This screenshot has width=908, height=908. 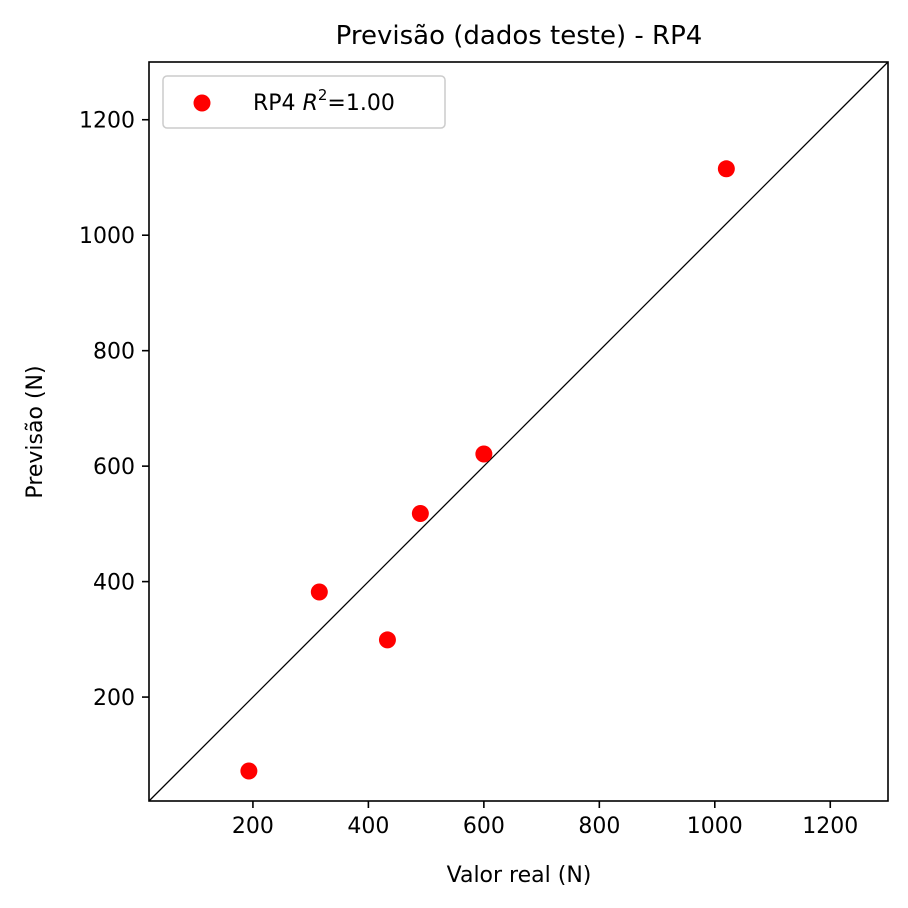 I want to click on legend-r-symbol: R, so click(x=310, y=103).